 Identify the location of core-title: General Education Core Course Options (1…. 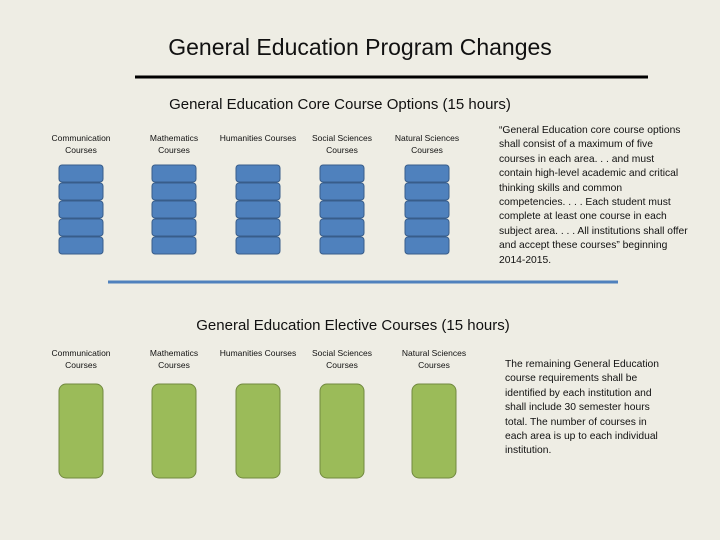
(340, 104).